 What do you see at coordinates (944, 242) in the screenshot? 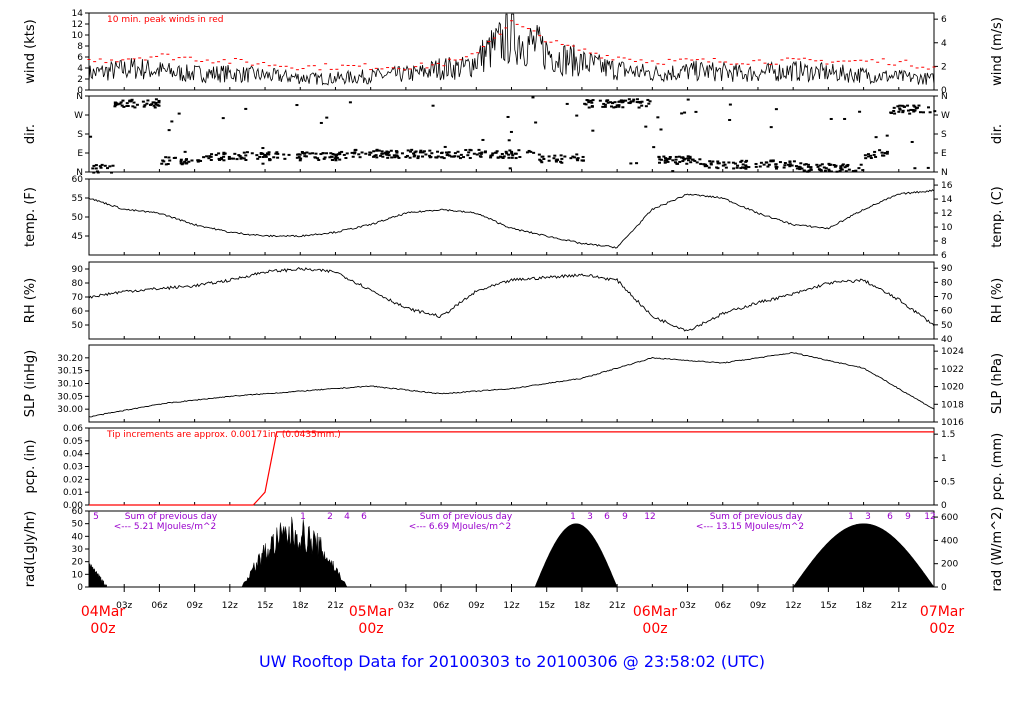
I see `y-tick-label-right: 8` at bounding box center [944, 242].